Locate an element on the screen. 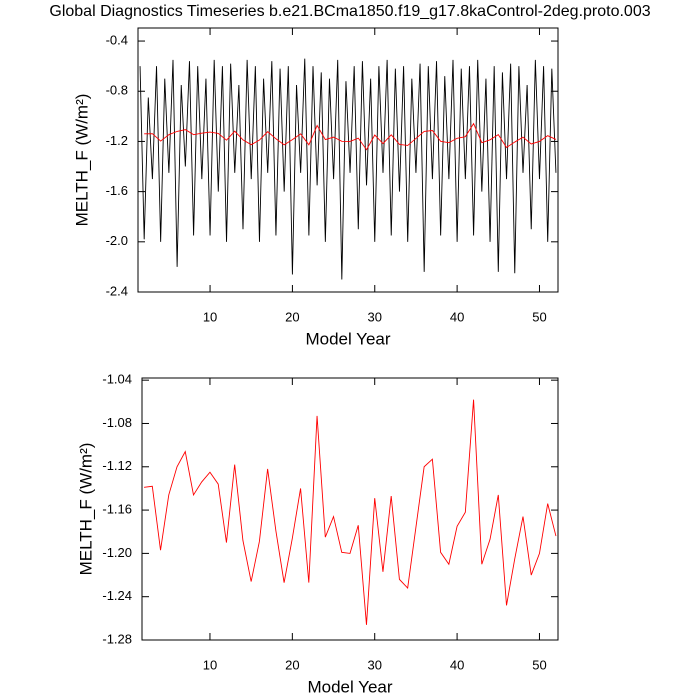  y-tick-label: -1.28 is located at coordinates (117, 638).